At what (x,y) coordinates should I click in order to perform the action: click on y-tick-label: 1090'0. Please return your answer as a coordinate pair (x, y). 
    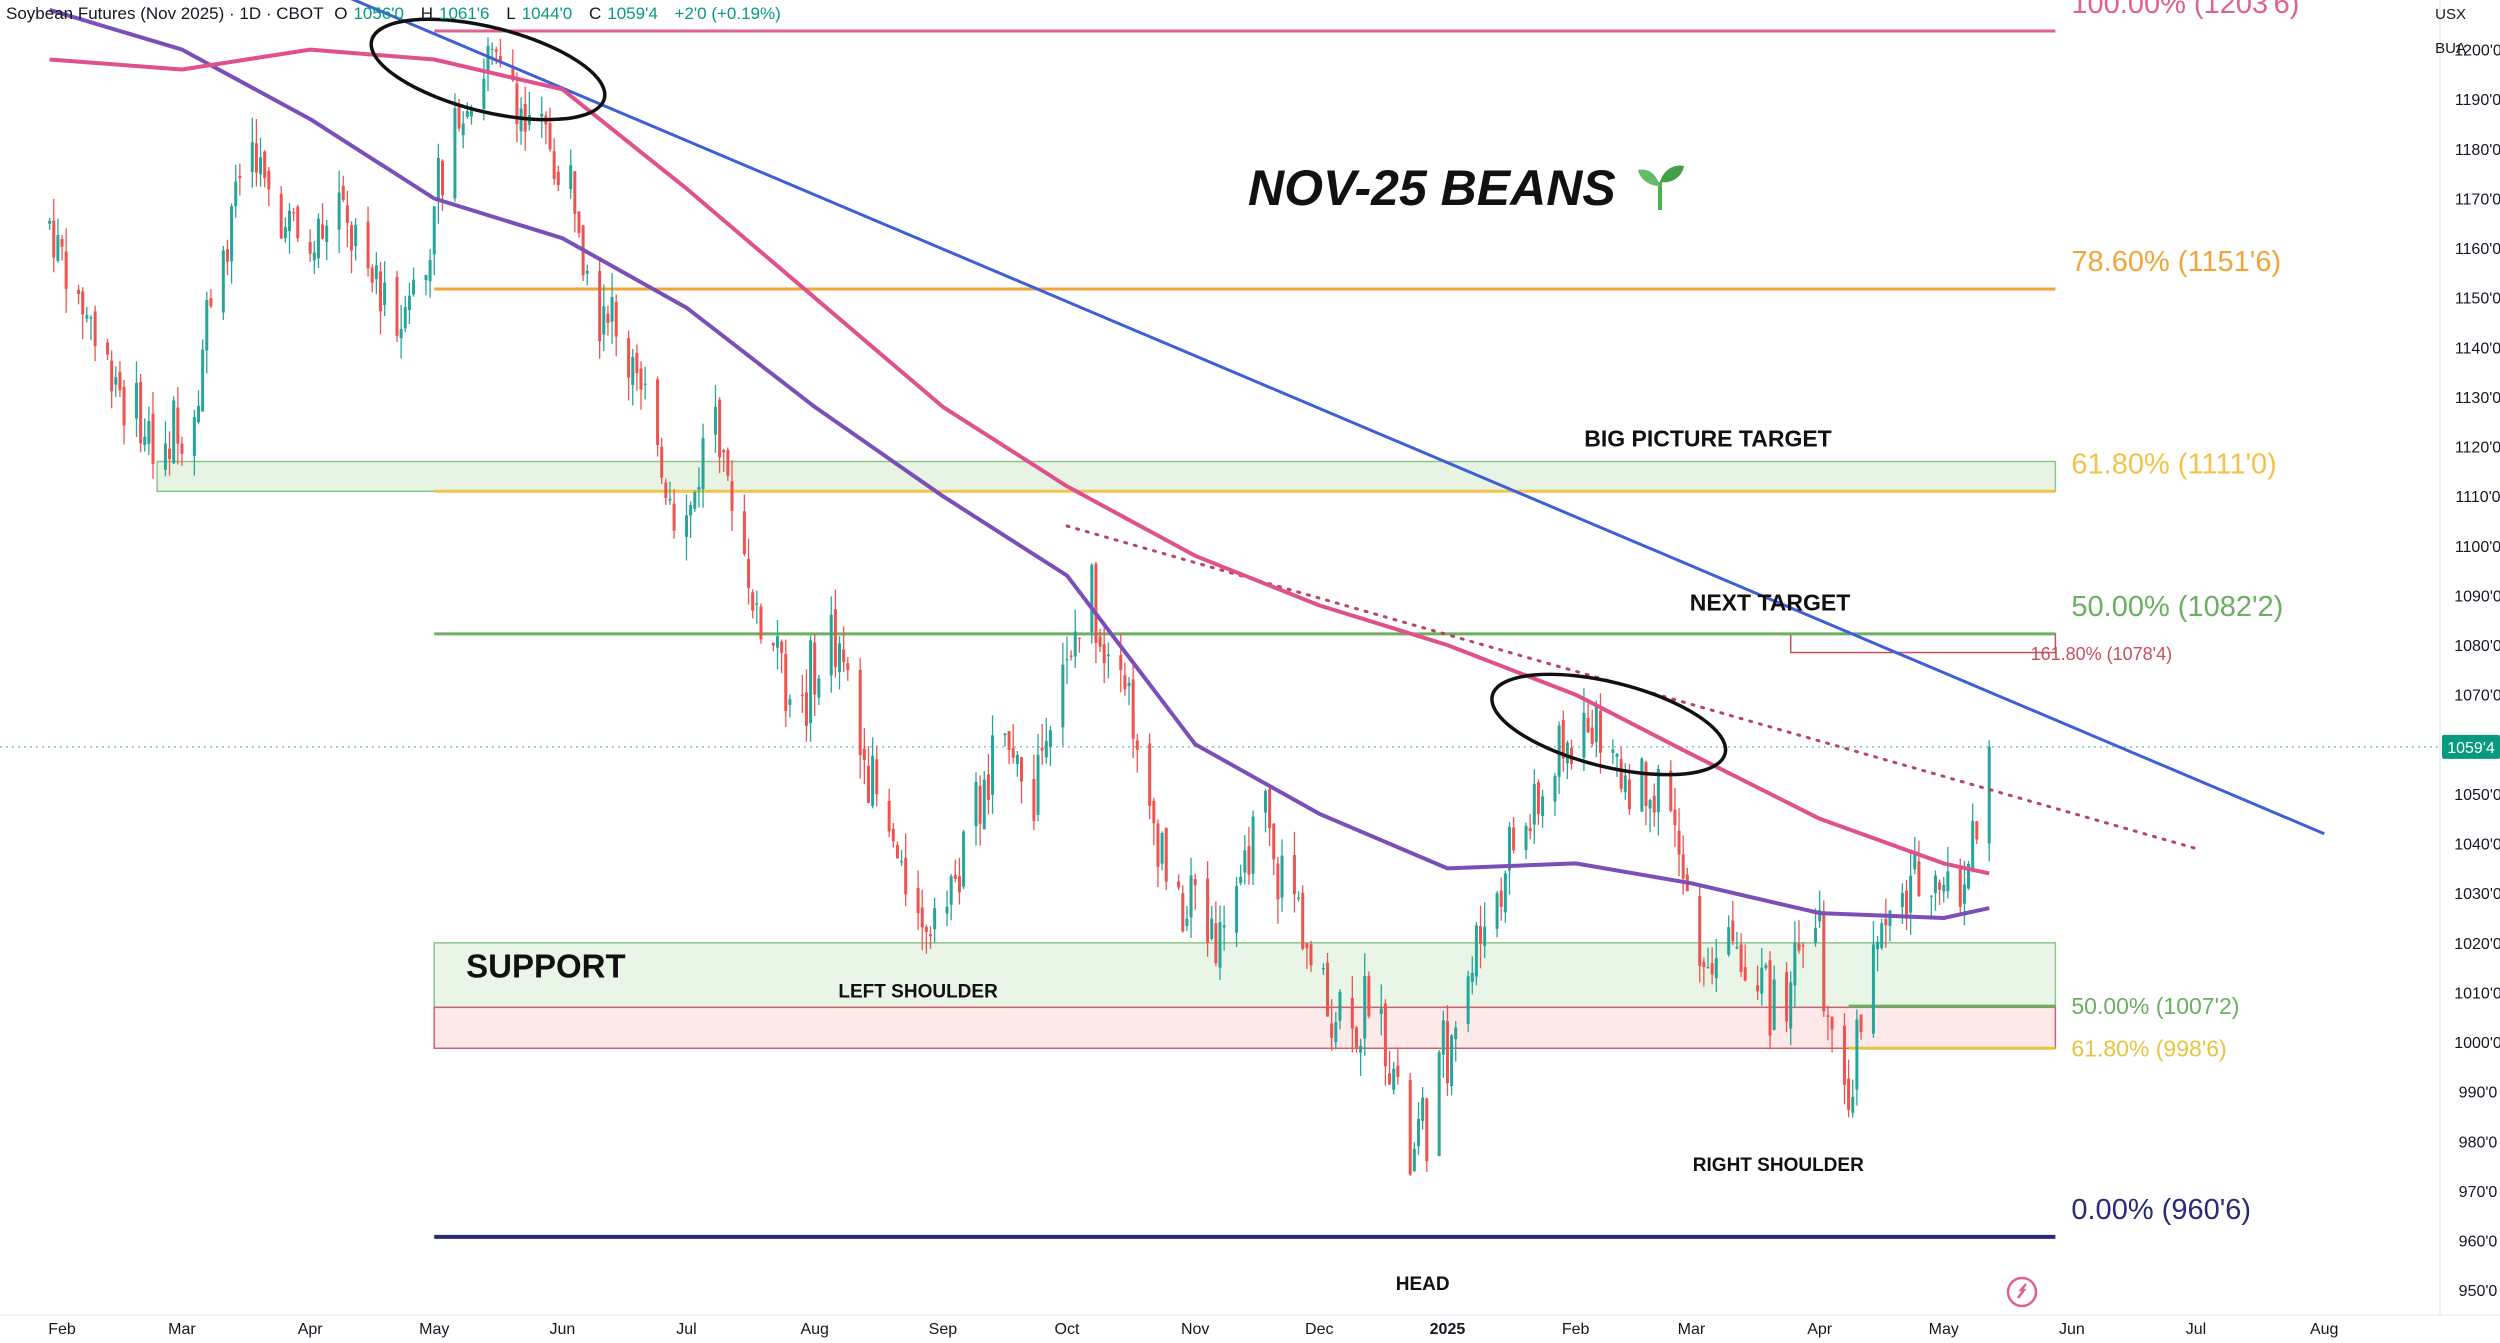
    Looking at the image, I should click on (2477, 596).